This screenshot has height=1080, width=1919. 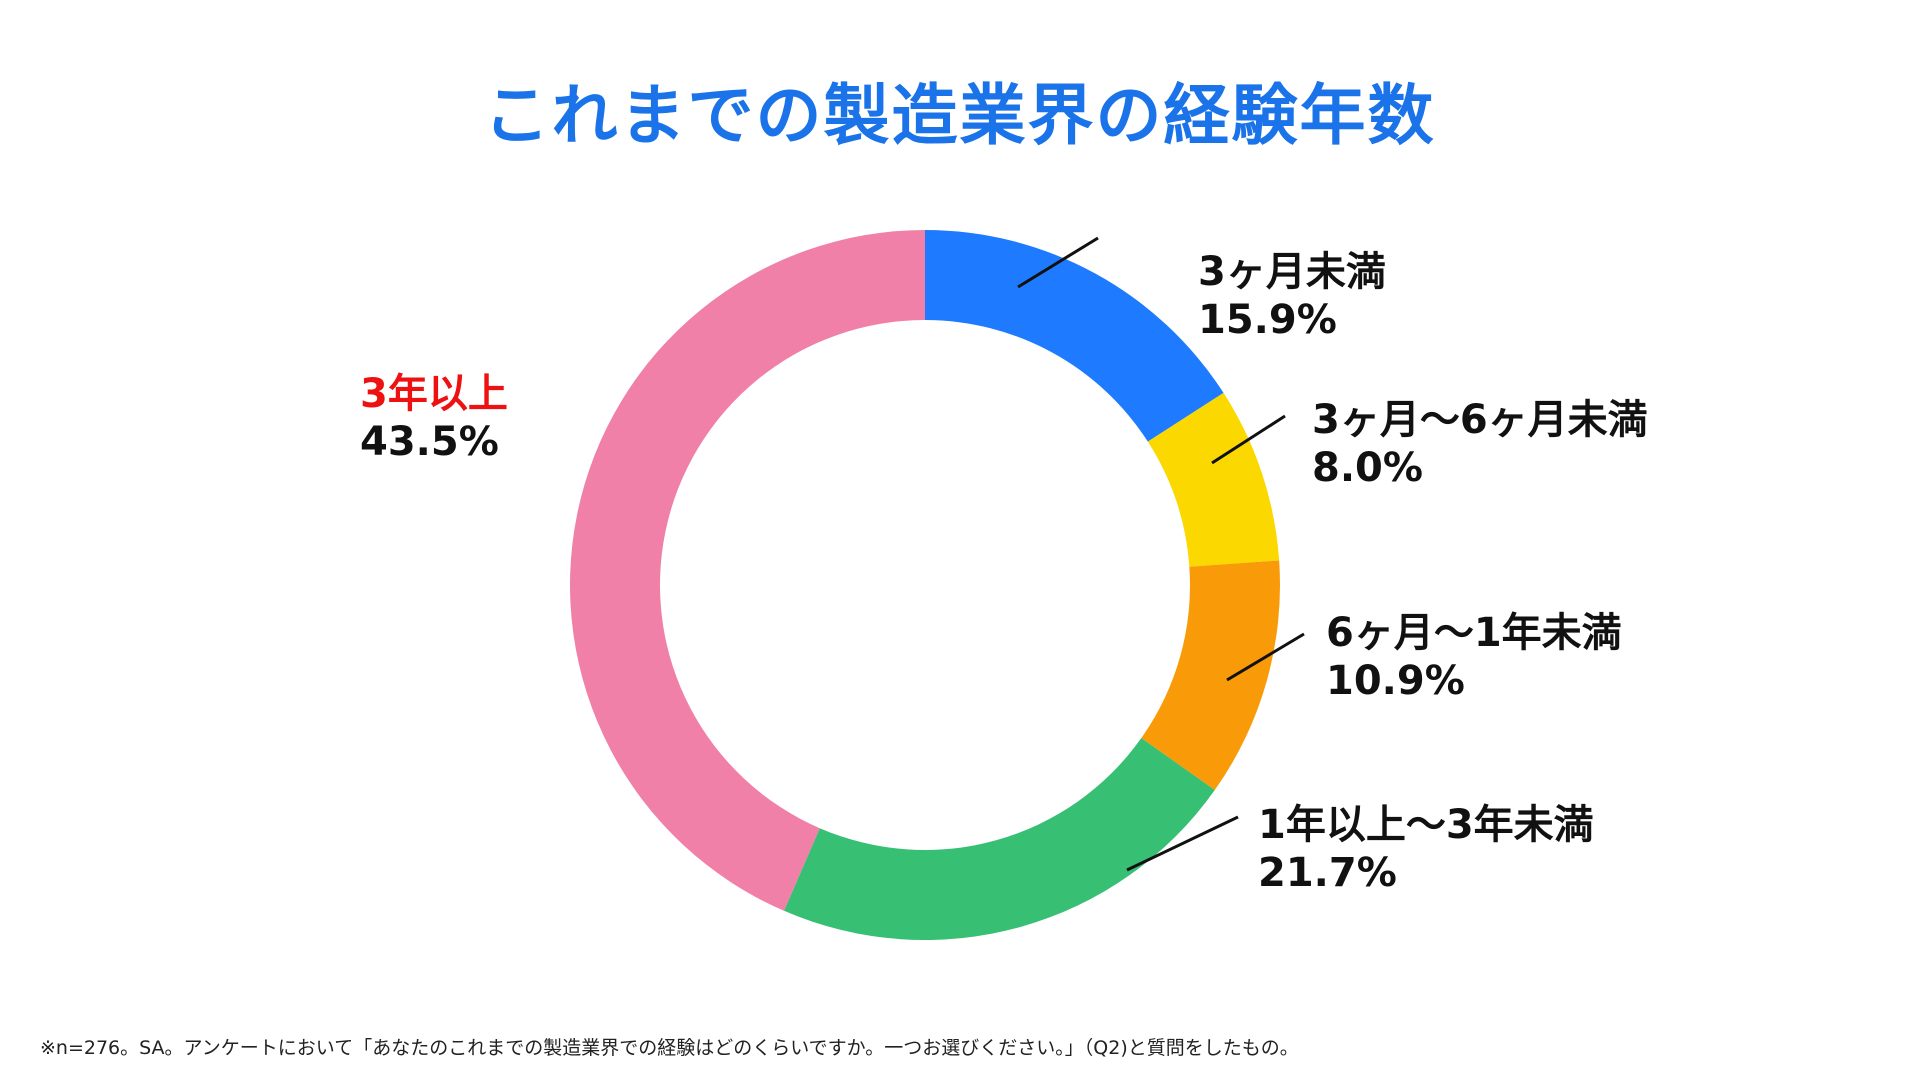 I want to click on category-label-3: 6ヶ月〜1年未満, so click(x=1474, y=633).